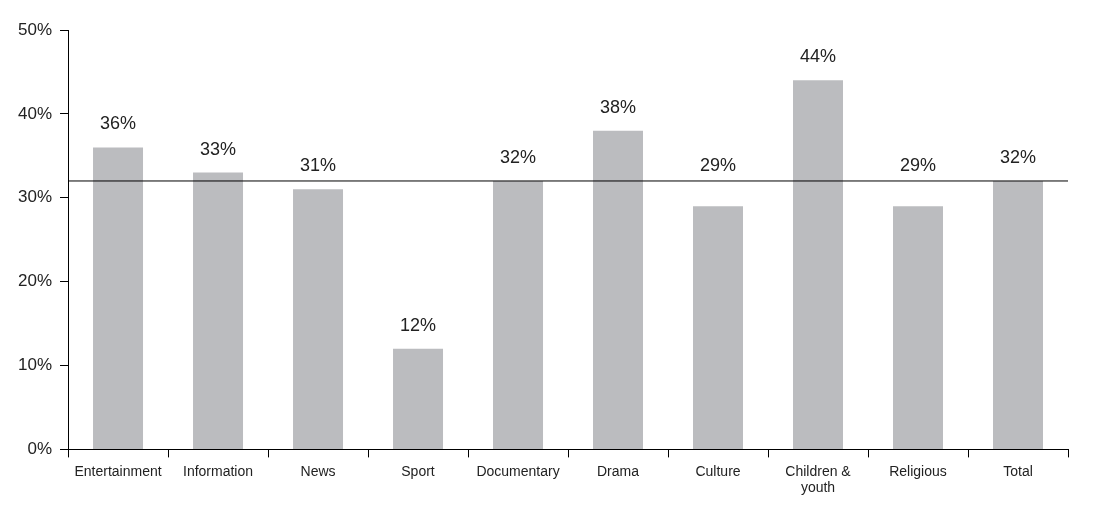 The width and height of the screenshot is (1098, 513). What do you see at coordinates (518, 470) in the screenshot?
I see `x-tick-label: Documentary` at bounding box center [518, 470].